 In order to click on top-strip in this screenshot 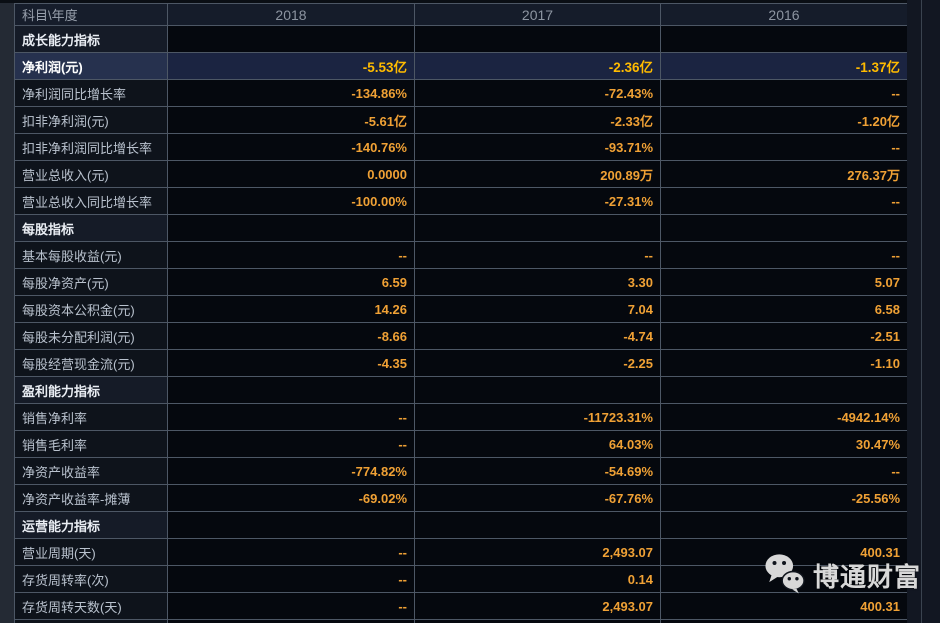, I will do `click(470, 1)`.